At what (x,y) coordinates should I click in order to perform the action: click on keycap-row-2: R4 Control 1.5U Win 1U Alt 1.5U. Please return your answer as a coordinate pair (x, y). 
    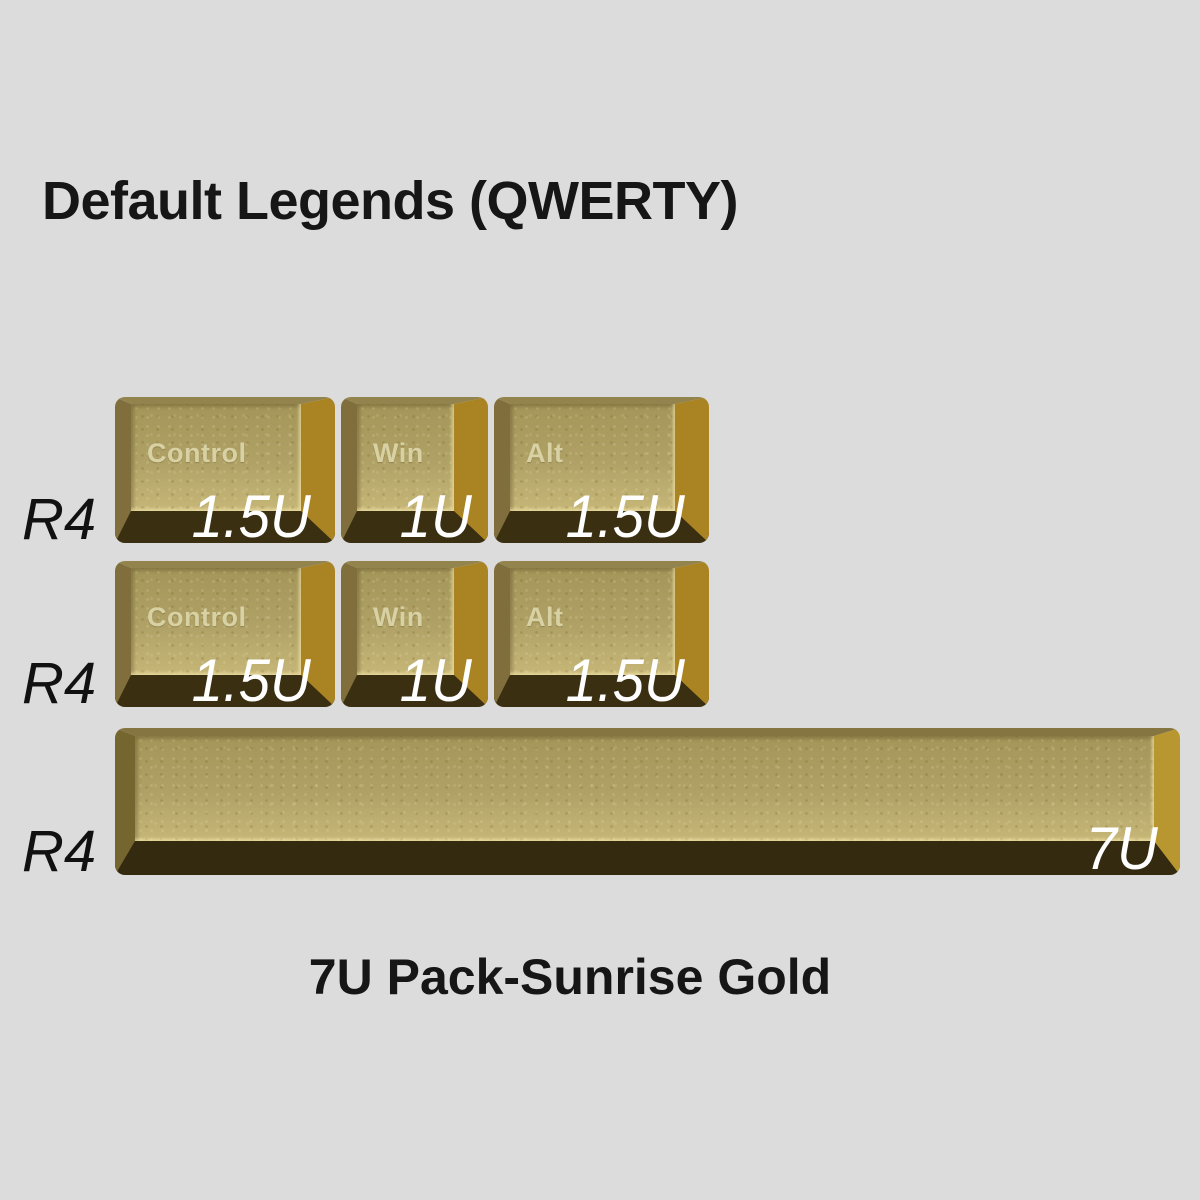
    Looking at the image, I should click on (600, 637).